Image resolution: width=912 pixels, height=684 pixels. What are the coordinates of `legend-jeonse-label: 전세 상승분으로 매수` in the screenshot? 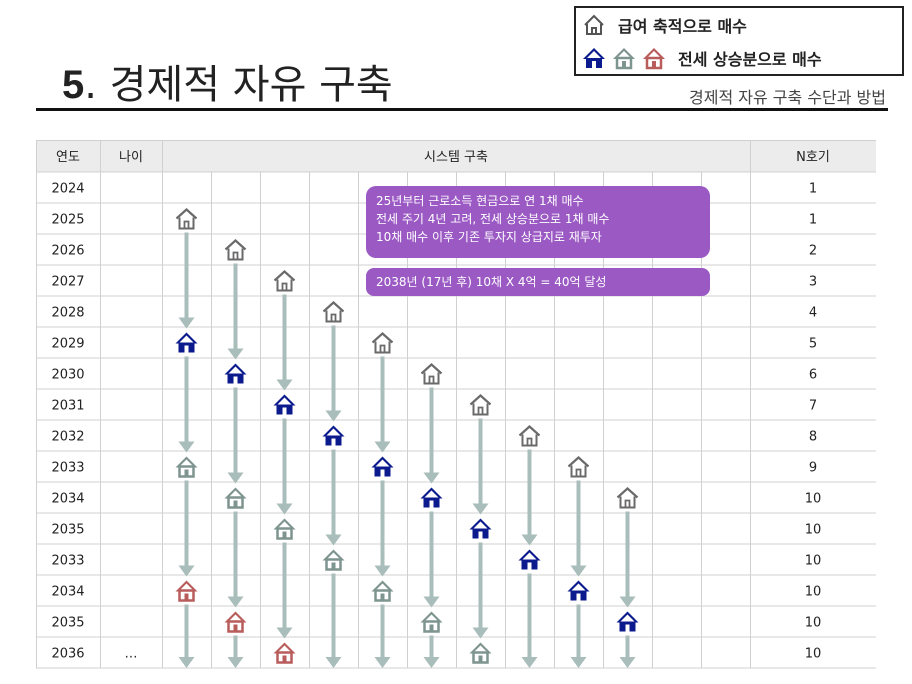 It's located at (750, 59).